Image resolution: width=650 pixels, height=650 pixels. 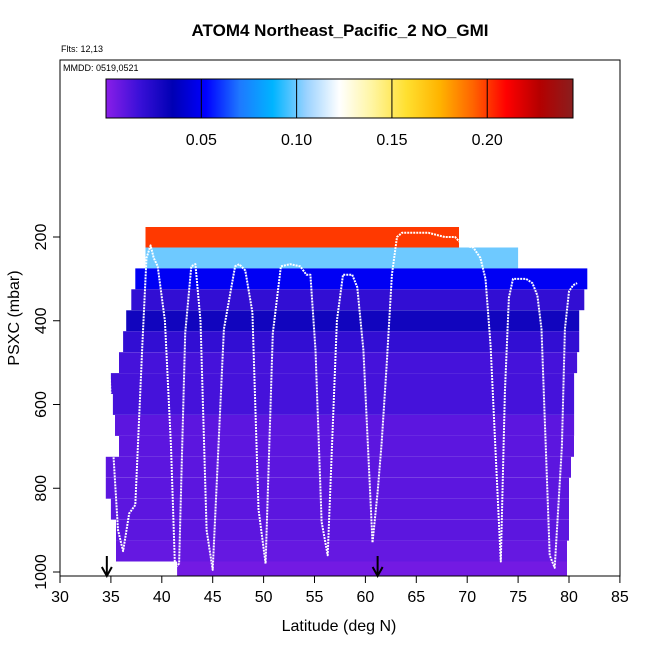 I want to click on colorbar-tick-label: 0.05, so click(x=201, y=140).